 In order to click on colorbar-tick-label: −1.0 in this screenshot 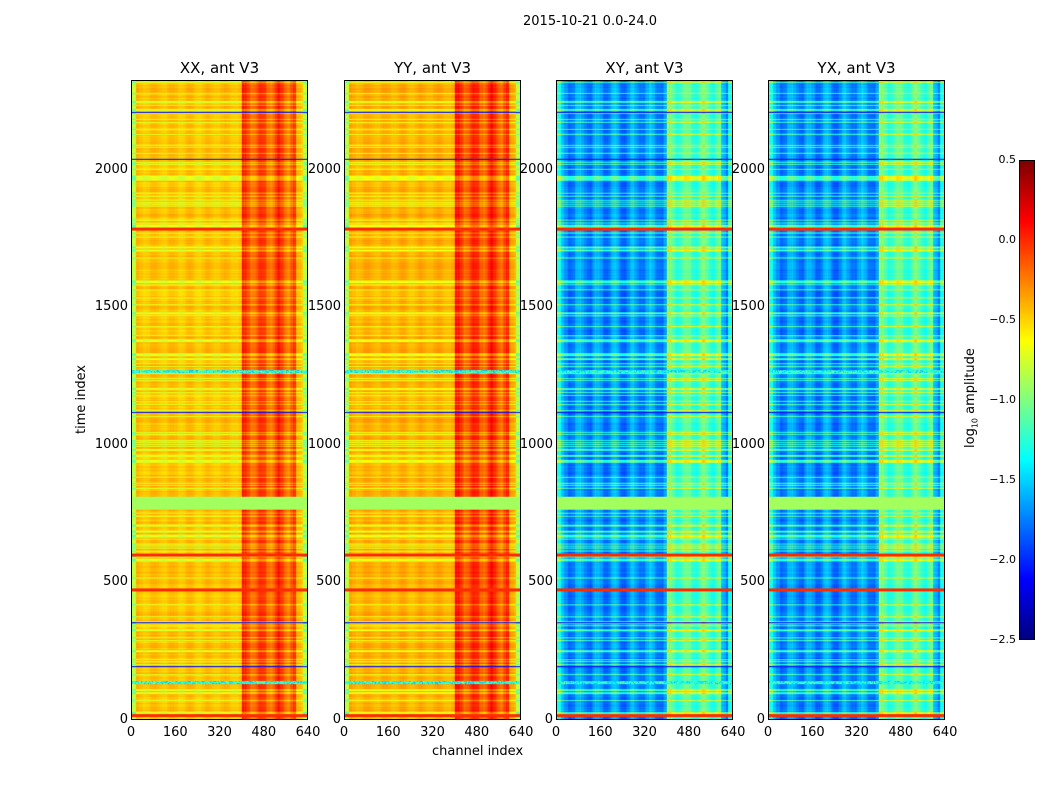, I will do `click(1002, 399)`.